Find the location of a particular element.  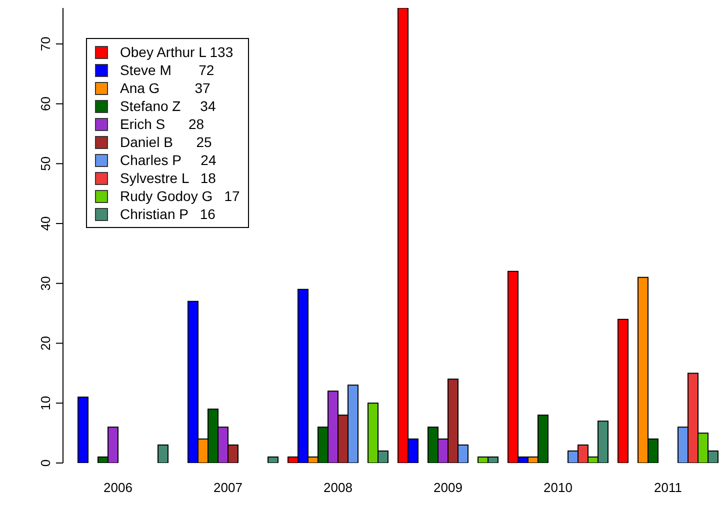

legend-label: Christian P 16 is located at coordinates (168, 214).